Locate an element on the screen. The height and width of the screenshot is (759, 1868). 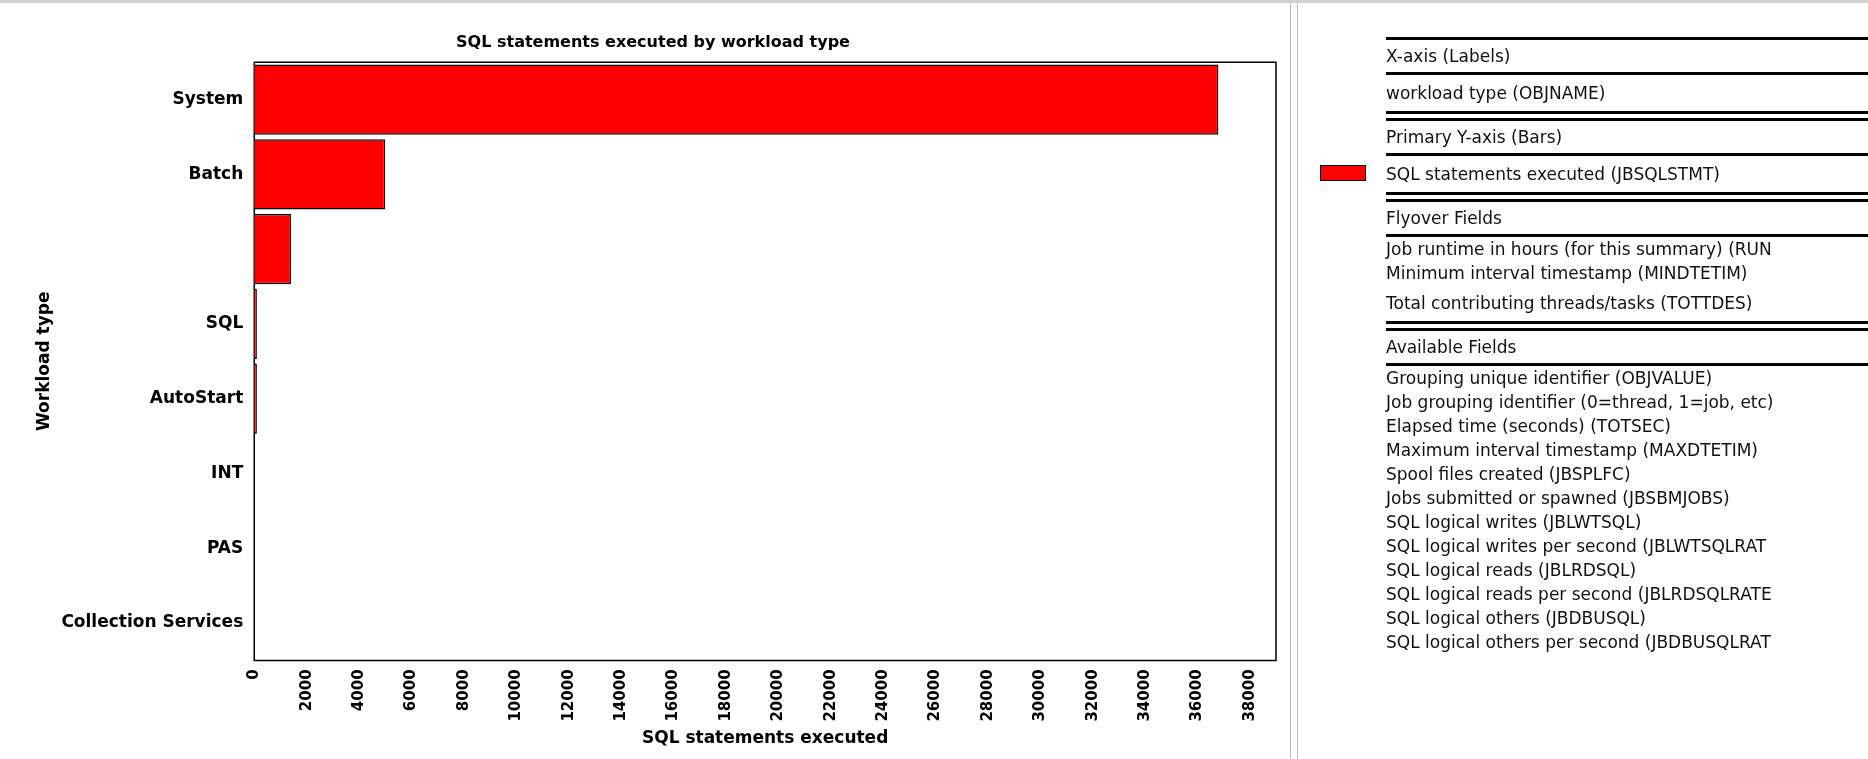
y-tick-label: SQL is located at coordinates (224, 322).